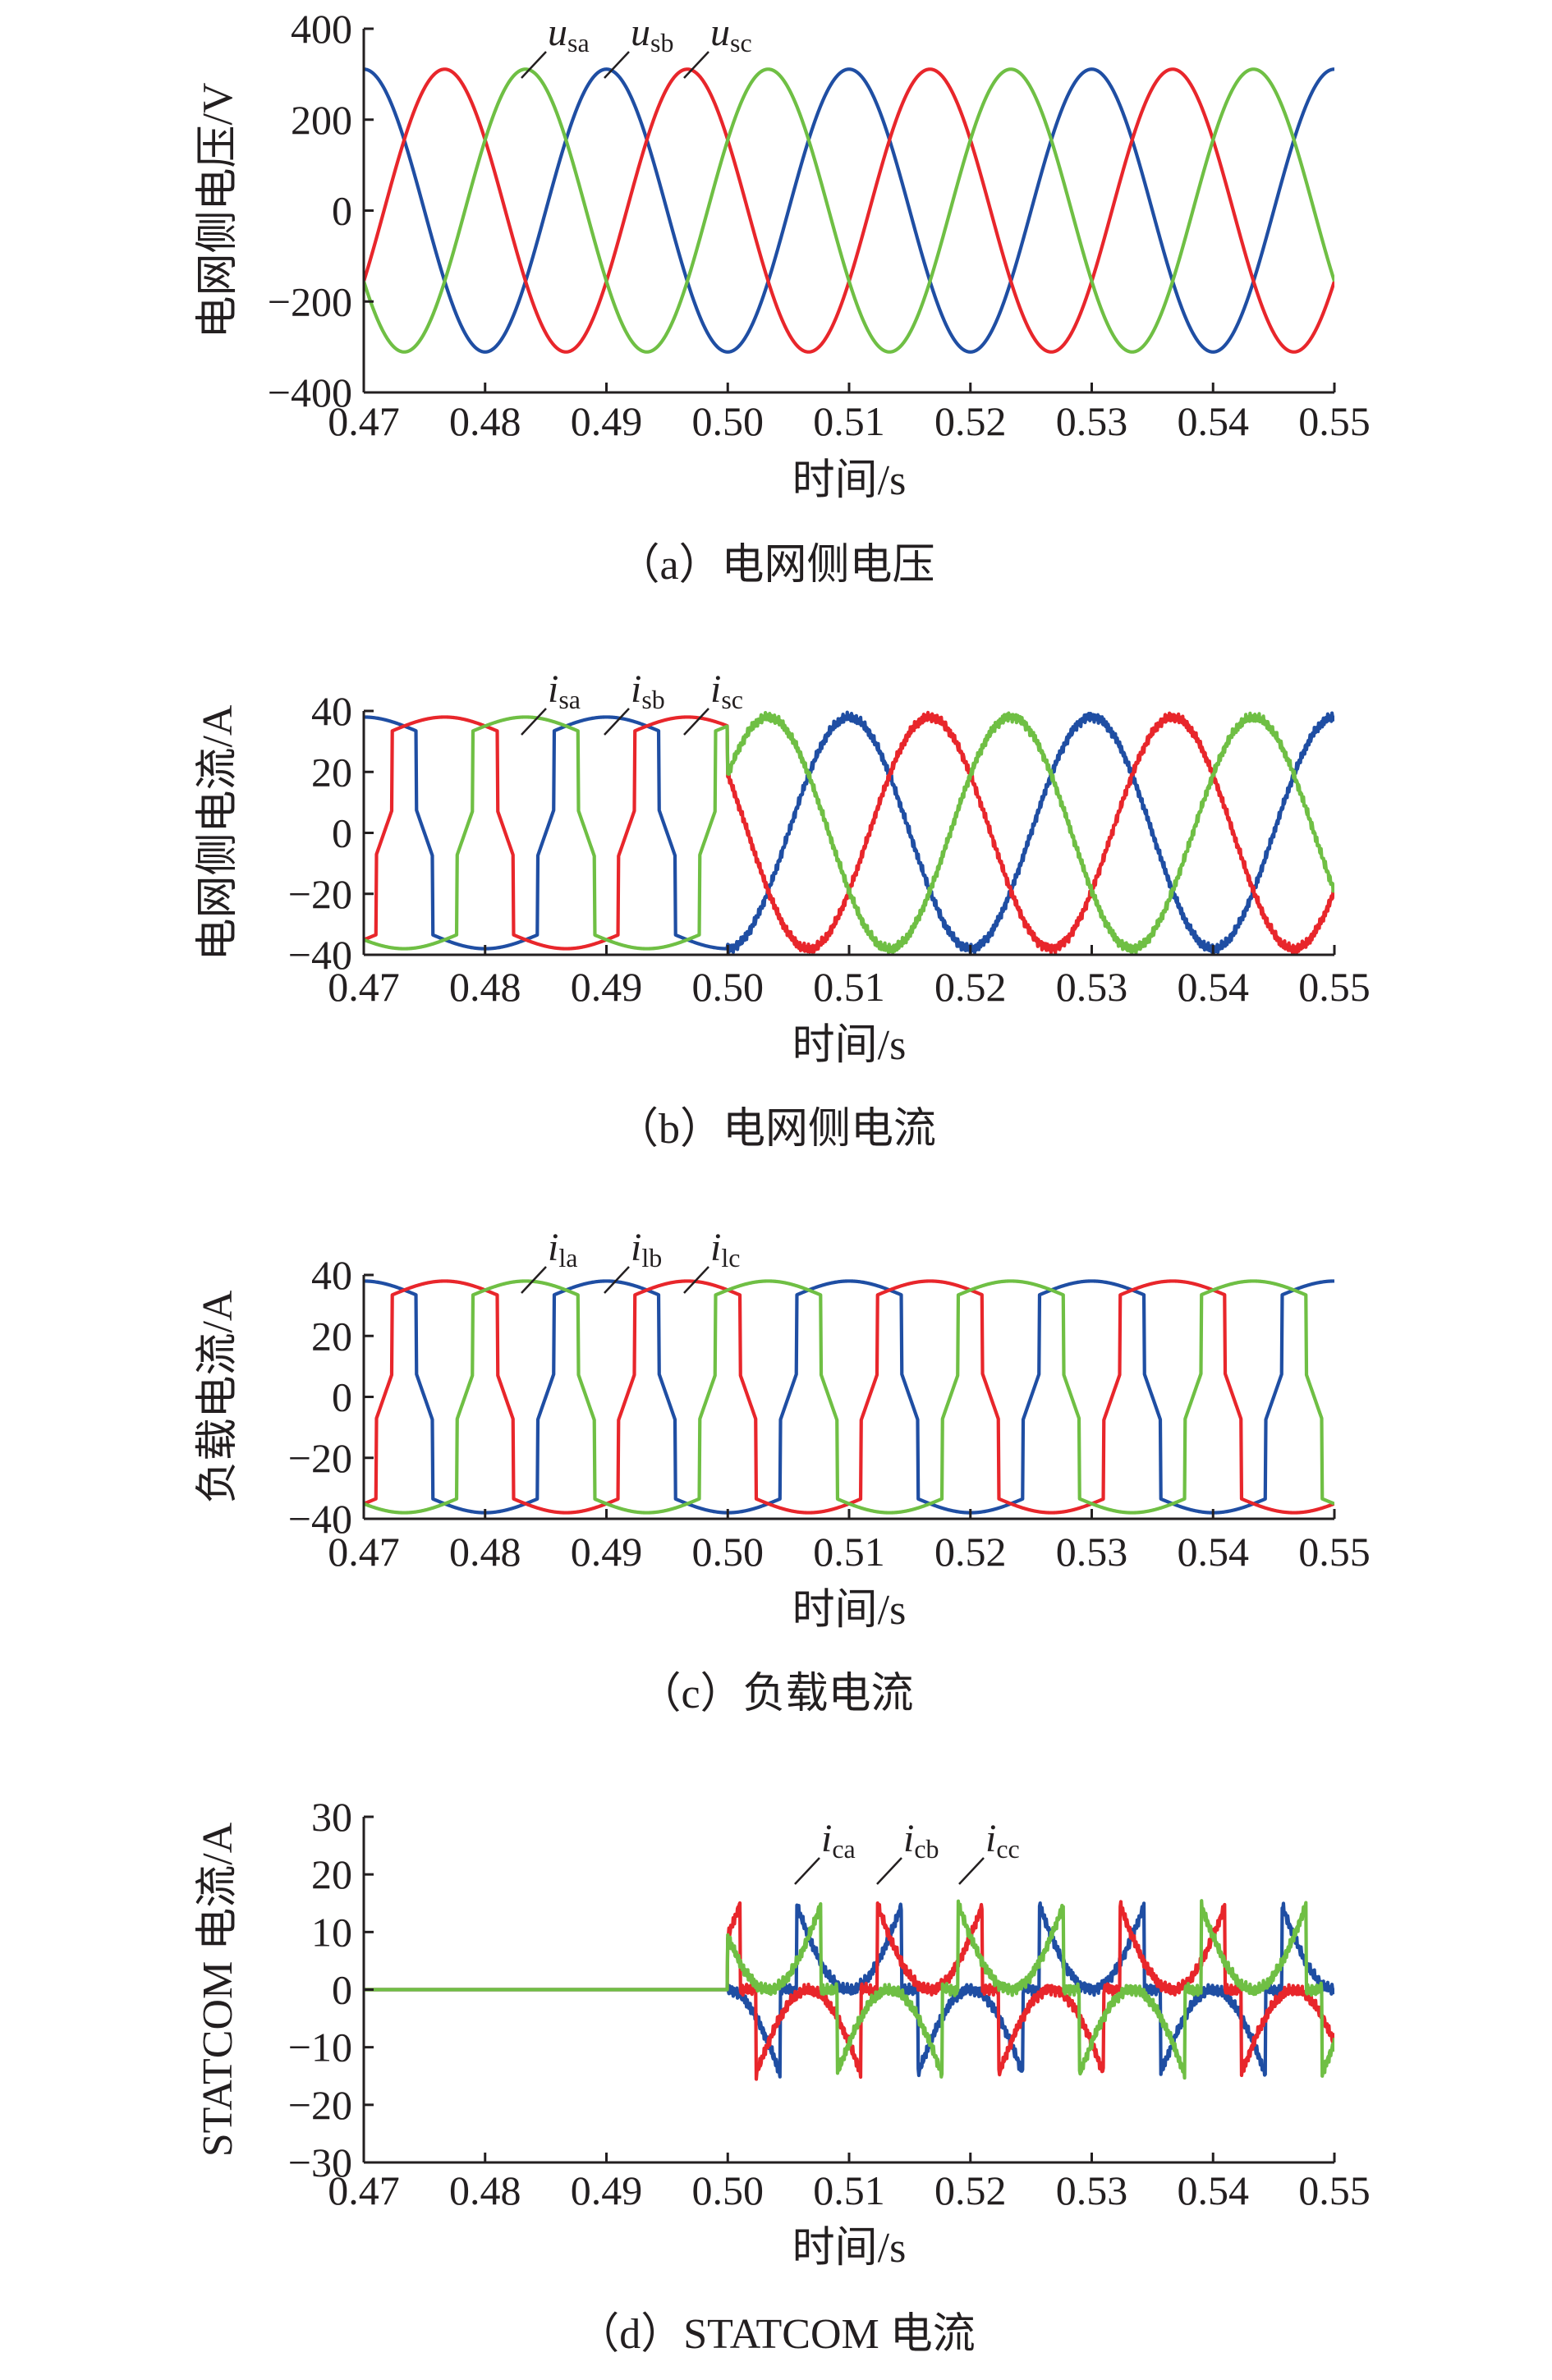 The width and height of the screenshot is (1552, 2380). I want to click on series-label-lb: ilb, so click(646, 1249).